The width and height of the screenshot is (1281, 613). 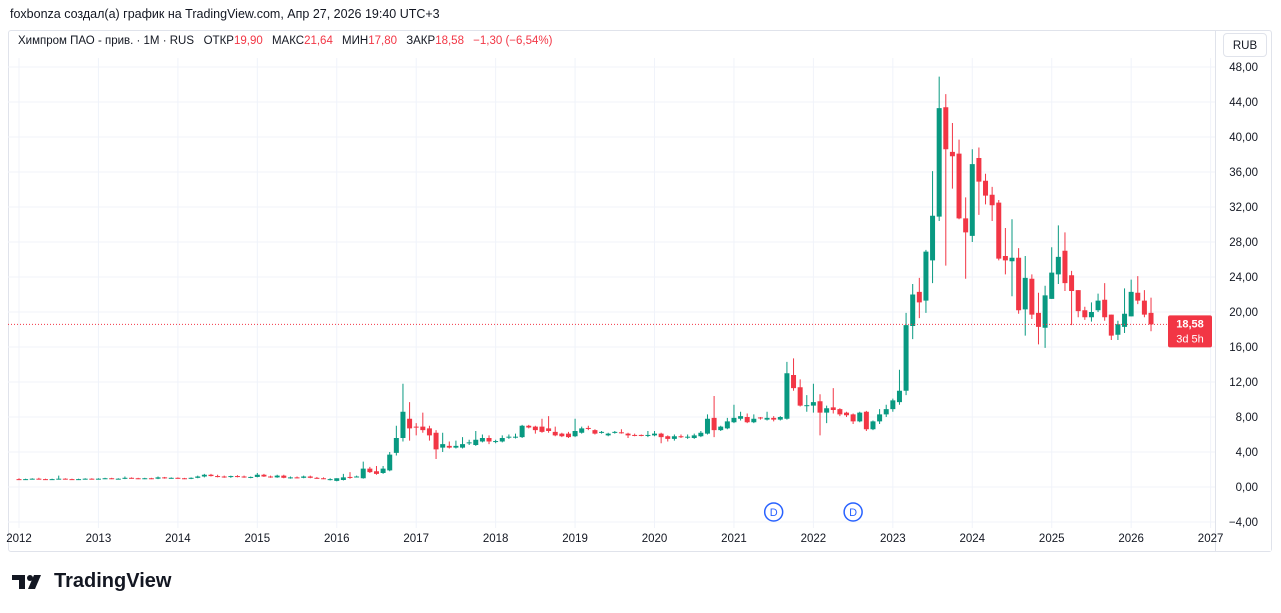 I want to click on y-tick-label: 16,00, so click(x=1243, y=348).